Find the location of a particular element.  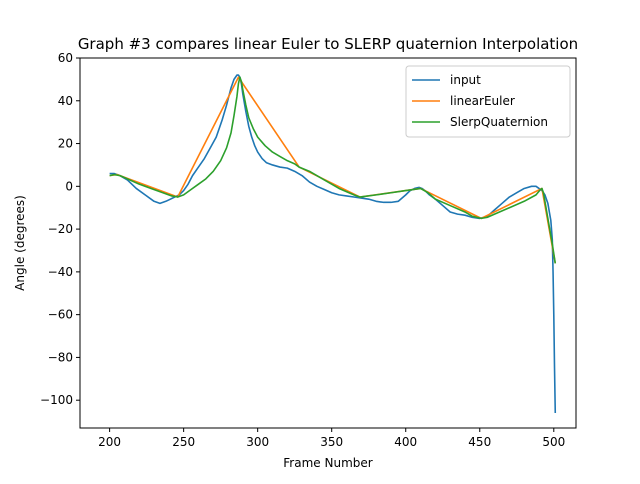

legend-label-linearEuler: linearEuler is located at coordinates (482, 101).